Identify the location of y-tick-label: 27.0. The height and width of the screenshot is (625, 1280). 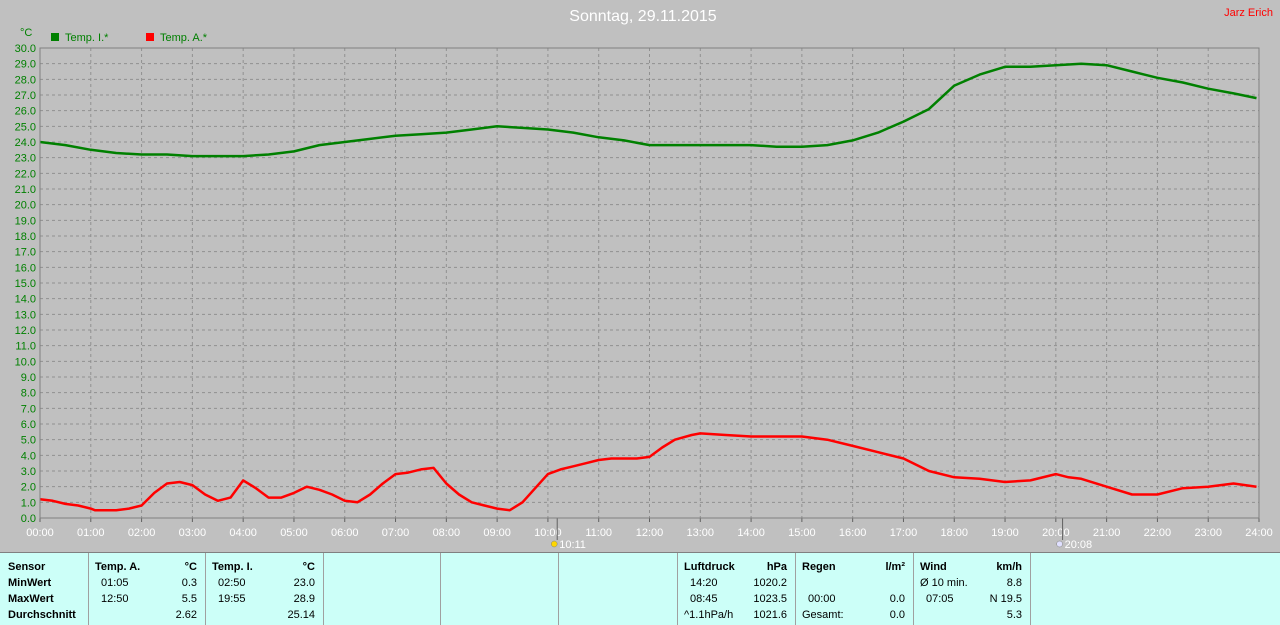
(25, 96).